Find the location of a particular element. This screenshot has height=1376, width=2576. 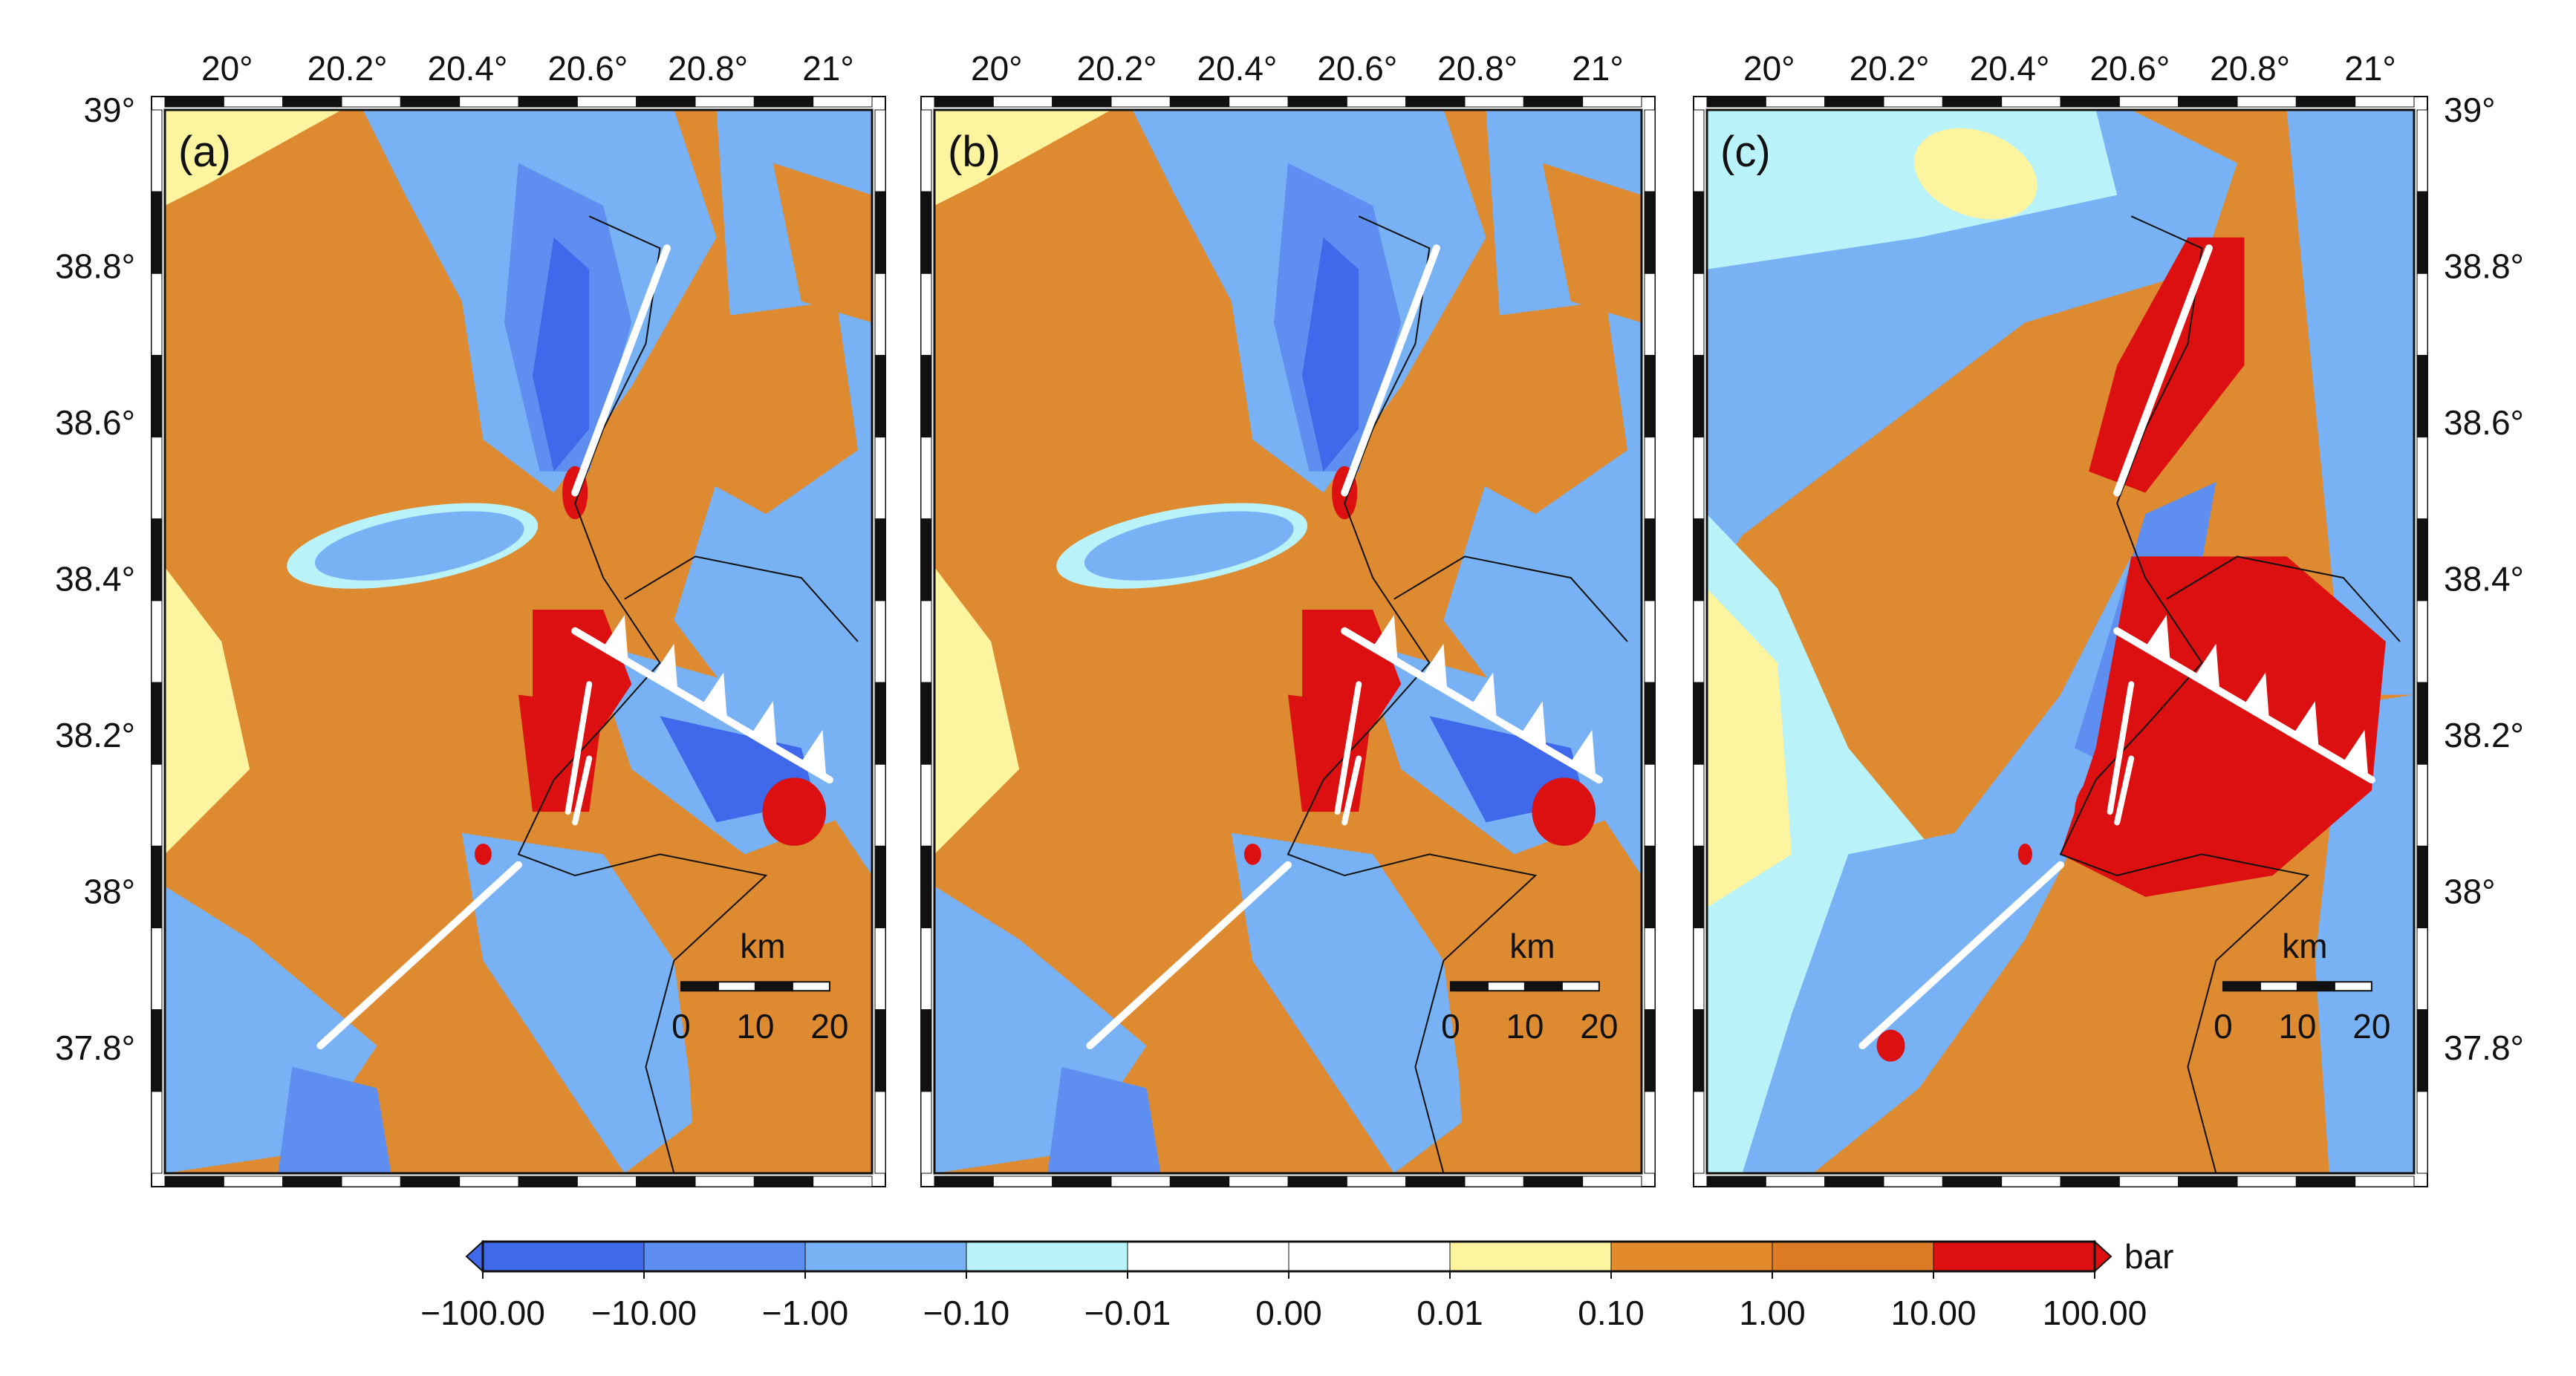

colorbar-tick-label: 0.01 is located at coordinates (1450, 1313).